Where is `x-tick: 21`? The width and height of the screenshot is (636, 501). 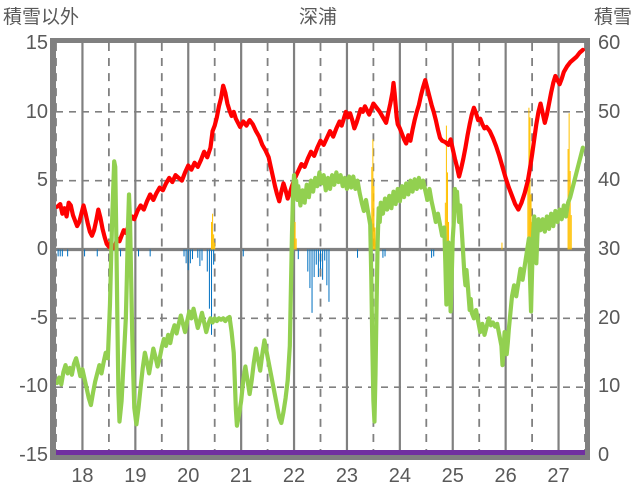 x-tick: 21 is located at coordinates (241, 476).